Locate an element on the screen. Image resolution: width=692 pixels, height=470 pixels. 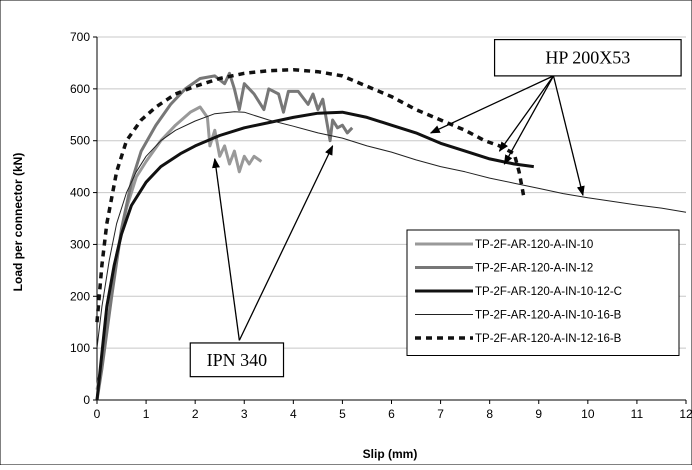
y-tick-label: 300 is located at coordinates (80, 244).